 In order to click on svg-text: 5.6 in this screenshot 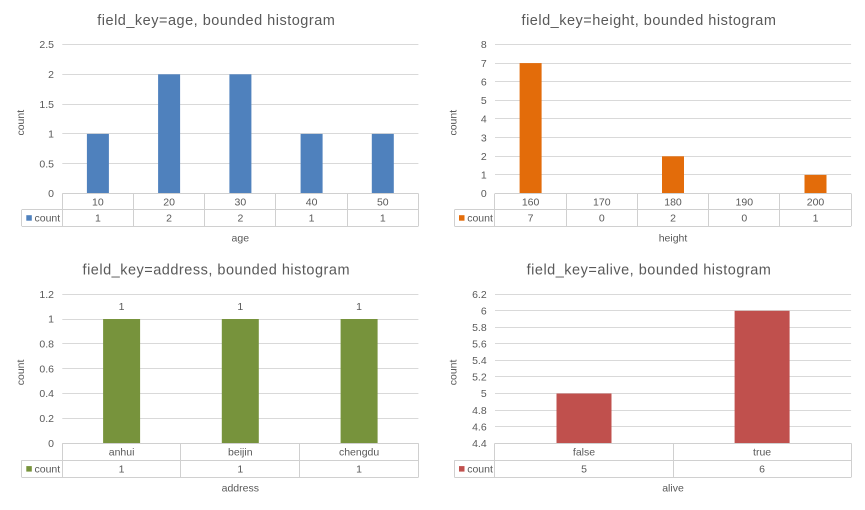, I will do `click(479, 345)`.